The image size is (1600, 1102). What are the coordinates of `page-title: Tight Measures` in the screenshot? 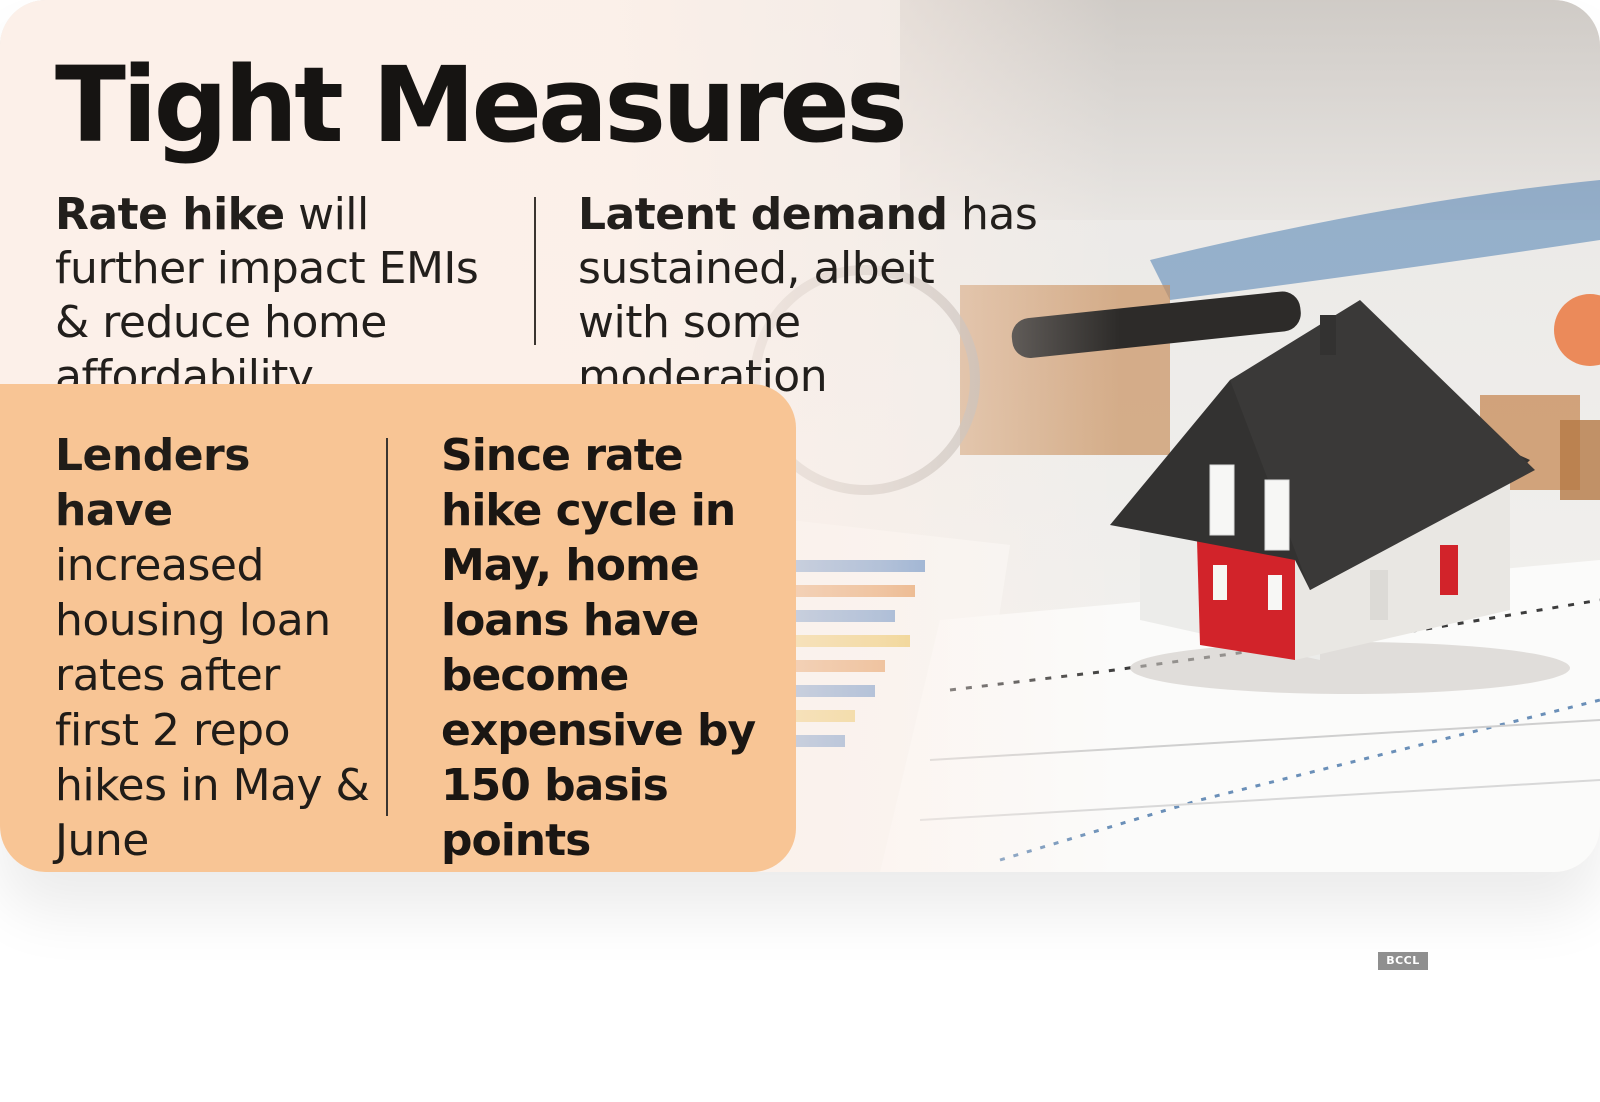 It's located at (481, 105).